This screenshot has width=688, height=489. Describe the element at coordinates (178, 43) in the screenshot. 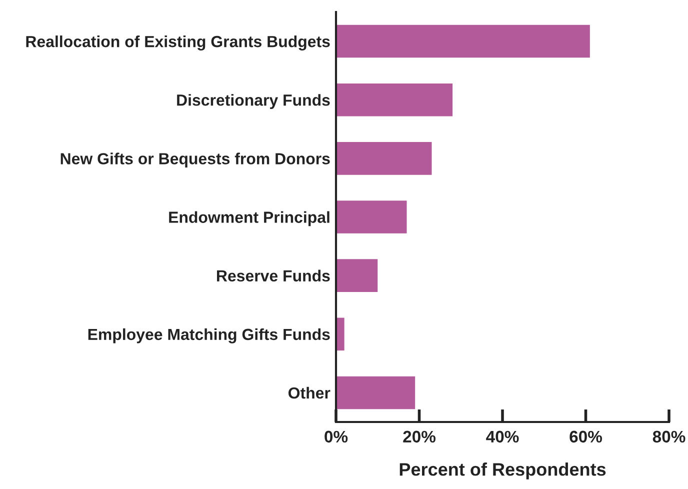

I see `y-tick-label: Reallocation of Existing Grants Budgets` at that location.